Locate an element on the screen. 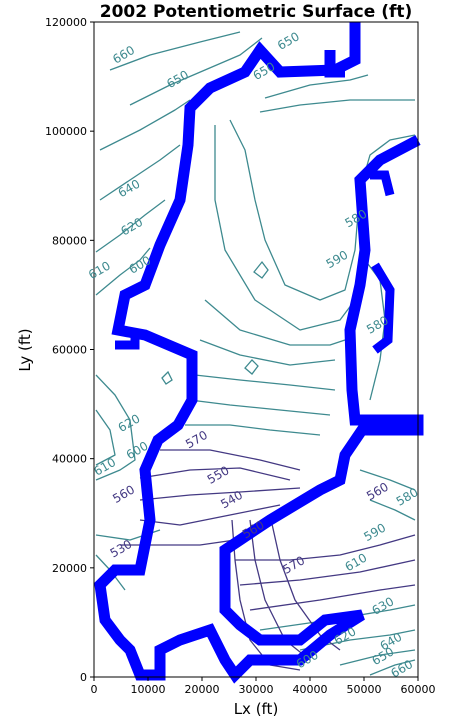 This screenshot has height=720, width=449. y-tick-label: 80000 is located at coordinates (69, 240).